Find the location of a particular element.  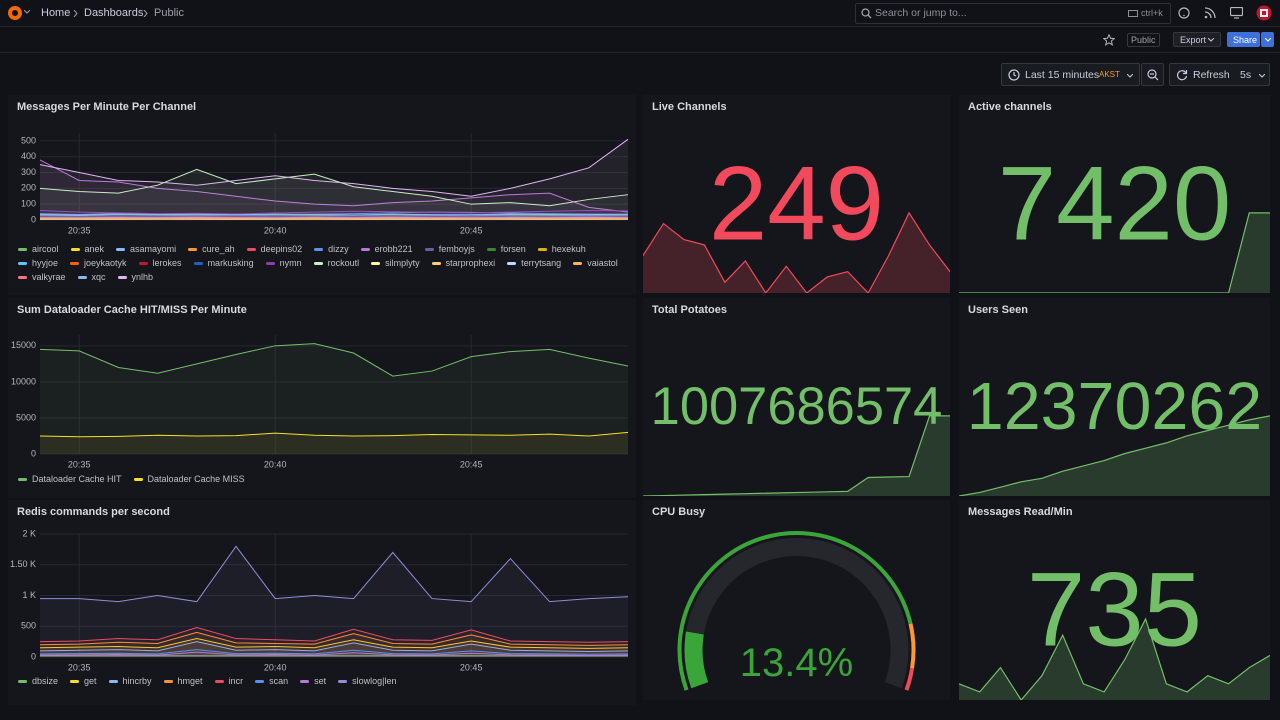

gauge-track is located at coordinates (796, 613).